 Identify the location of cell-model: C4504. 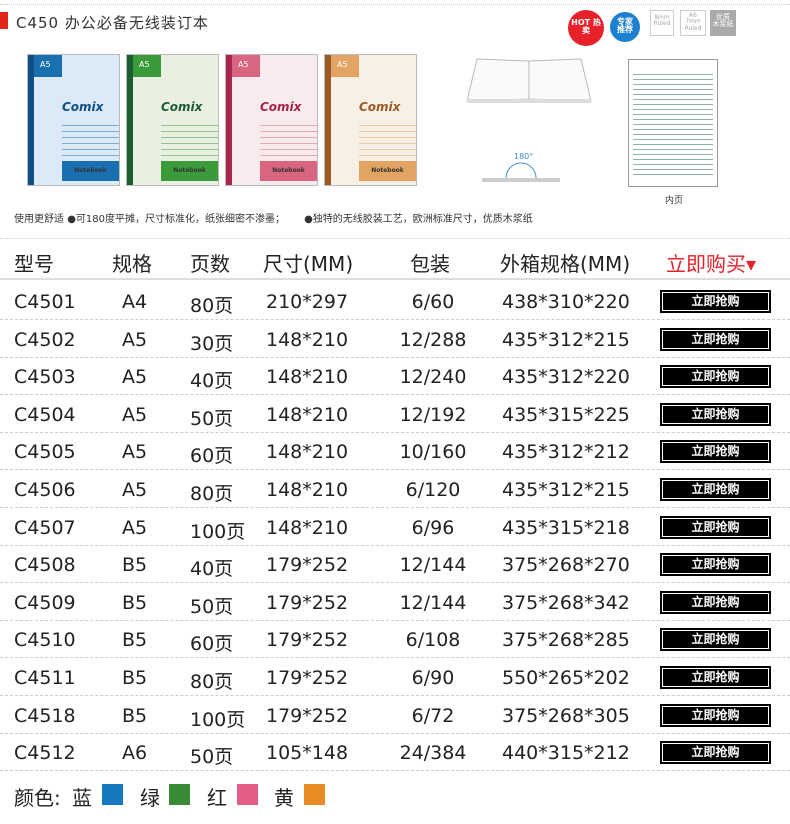
(45, 414).